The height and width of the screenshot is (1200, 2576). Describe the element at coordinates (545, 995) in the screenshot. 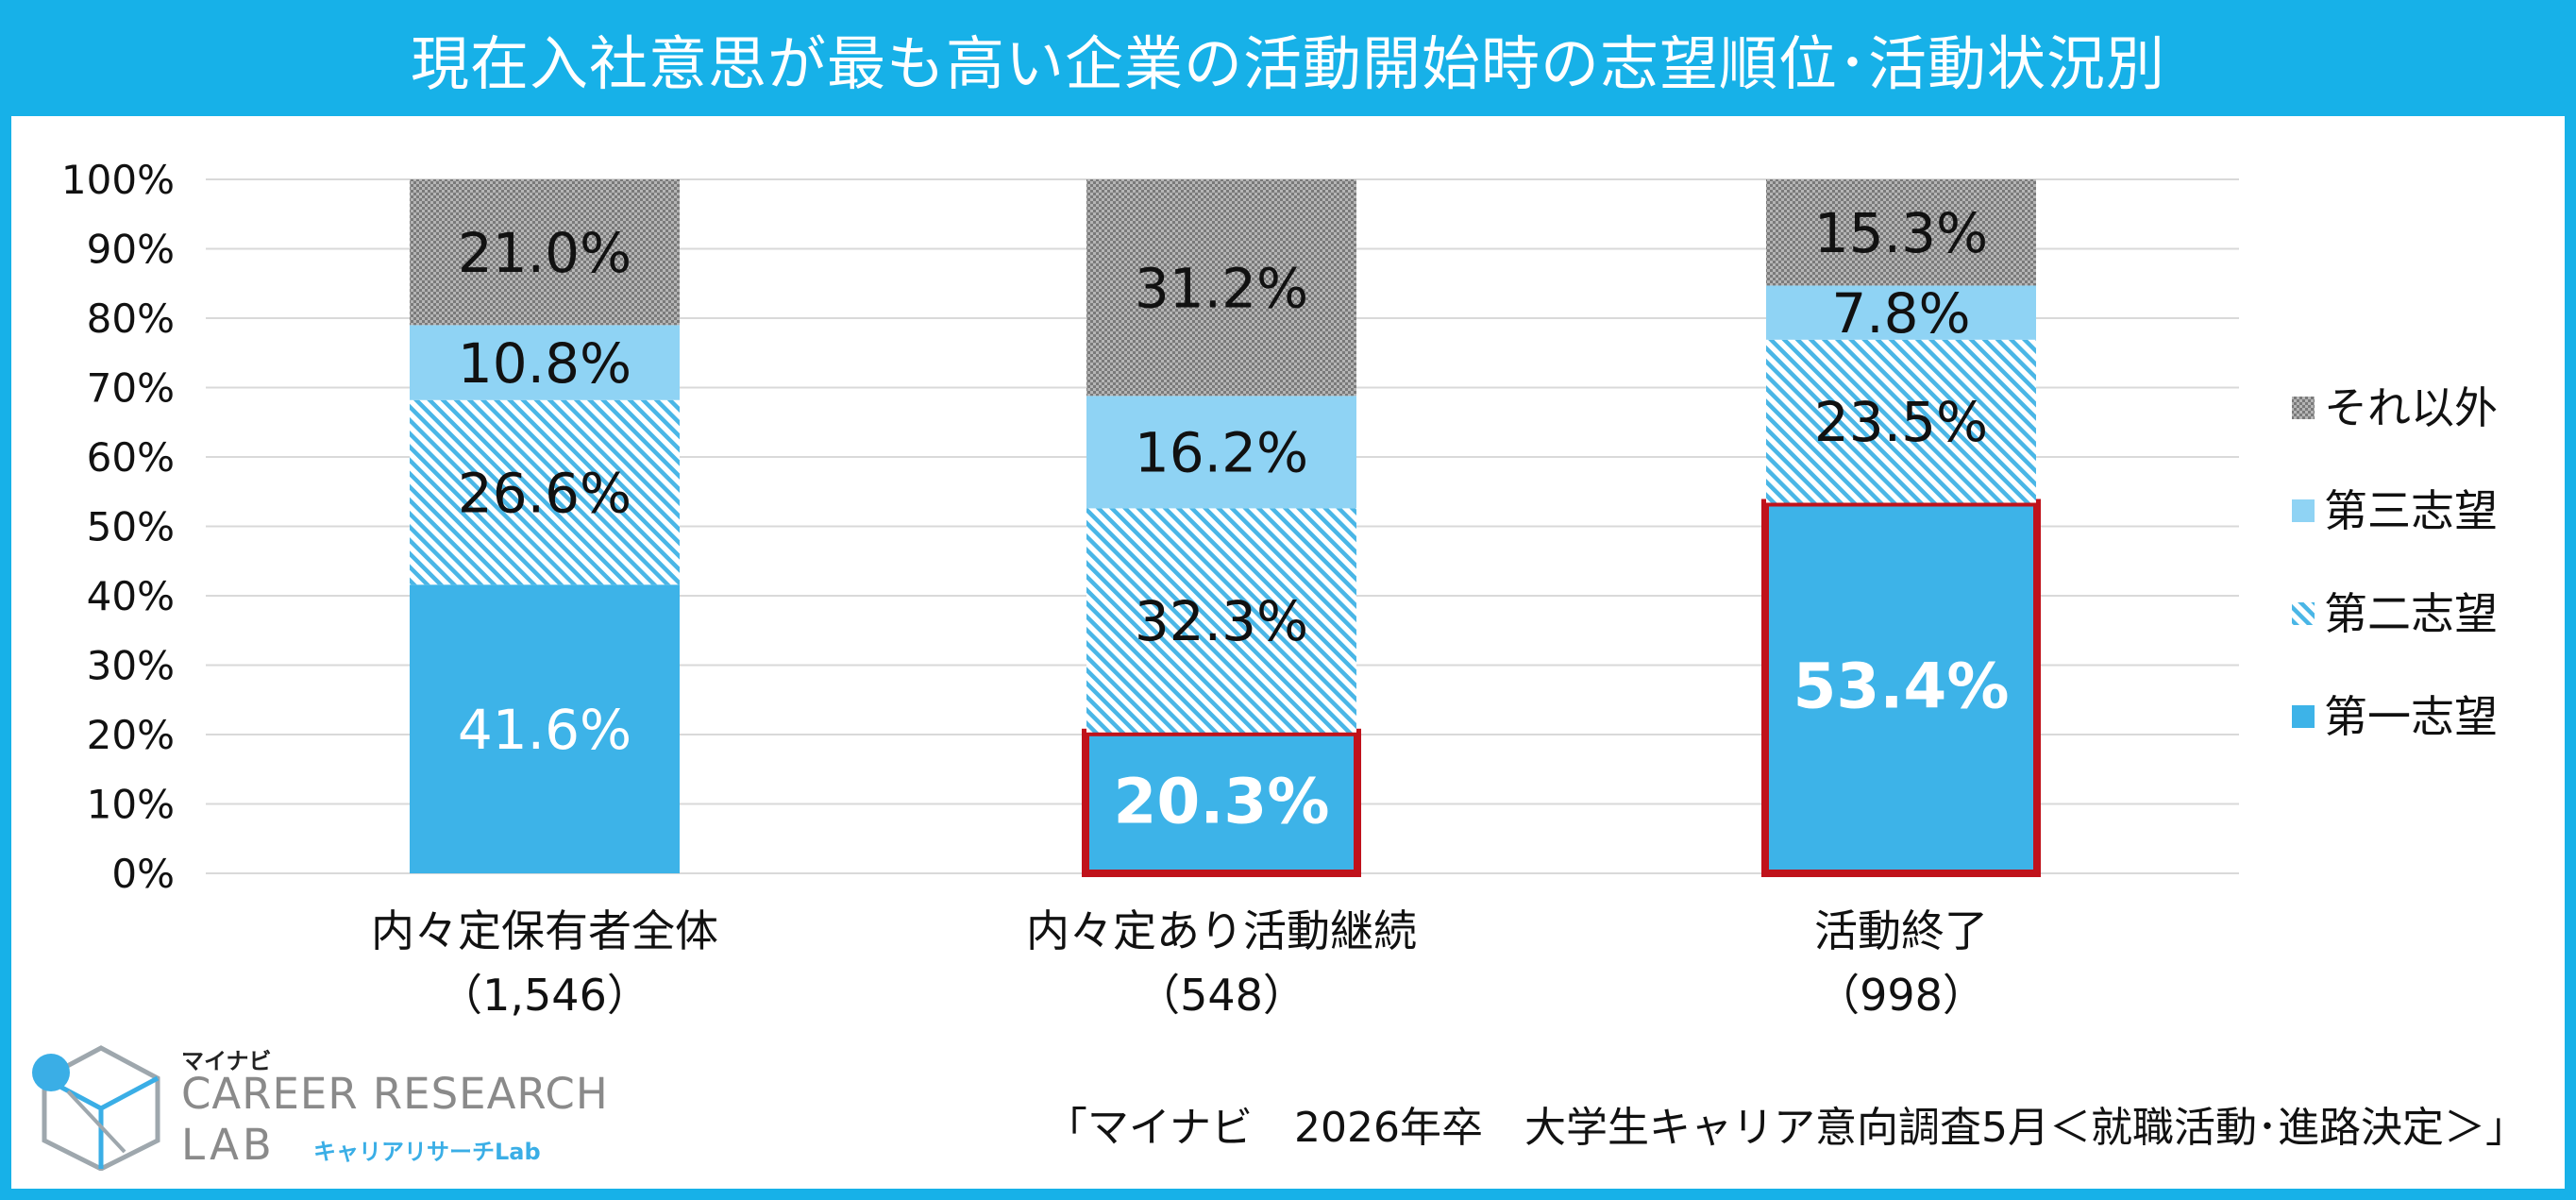

I see `x-tick-count: （1,546）` at that location.